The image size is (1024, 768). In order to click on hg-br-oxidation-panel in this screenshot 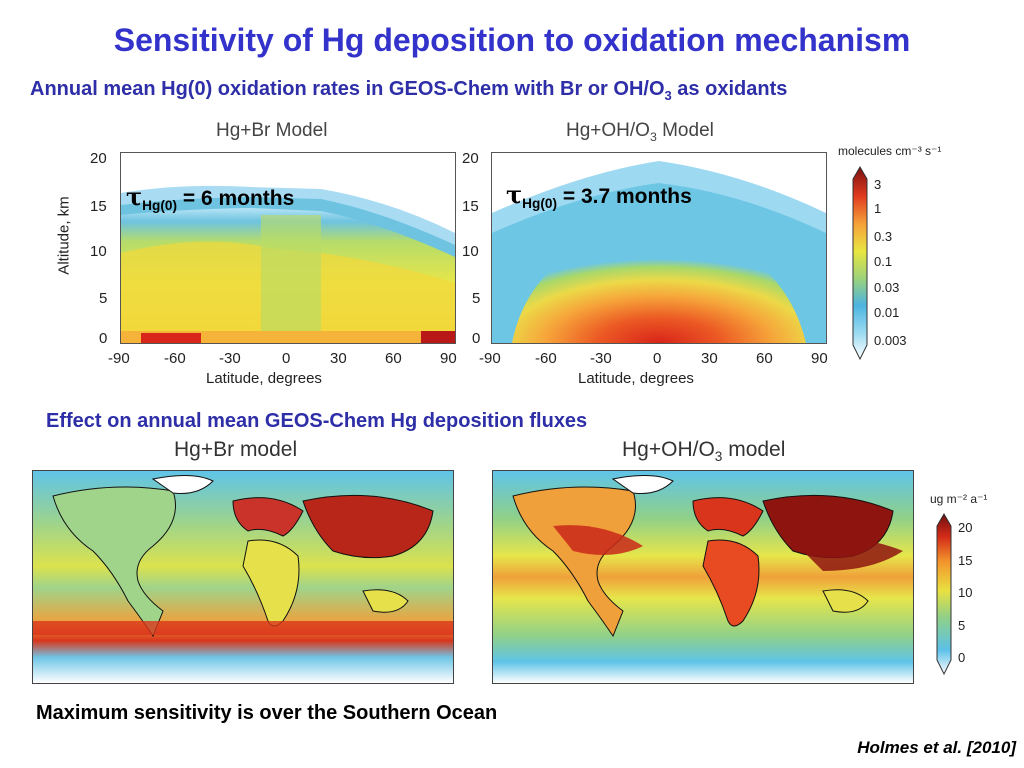, I will do `click(288, 248)`.